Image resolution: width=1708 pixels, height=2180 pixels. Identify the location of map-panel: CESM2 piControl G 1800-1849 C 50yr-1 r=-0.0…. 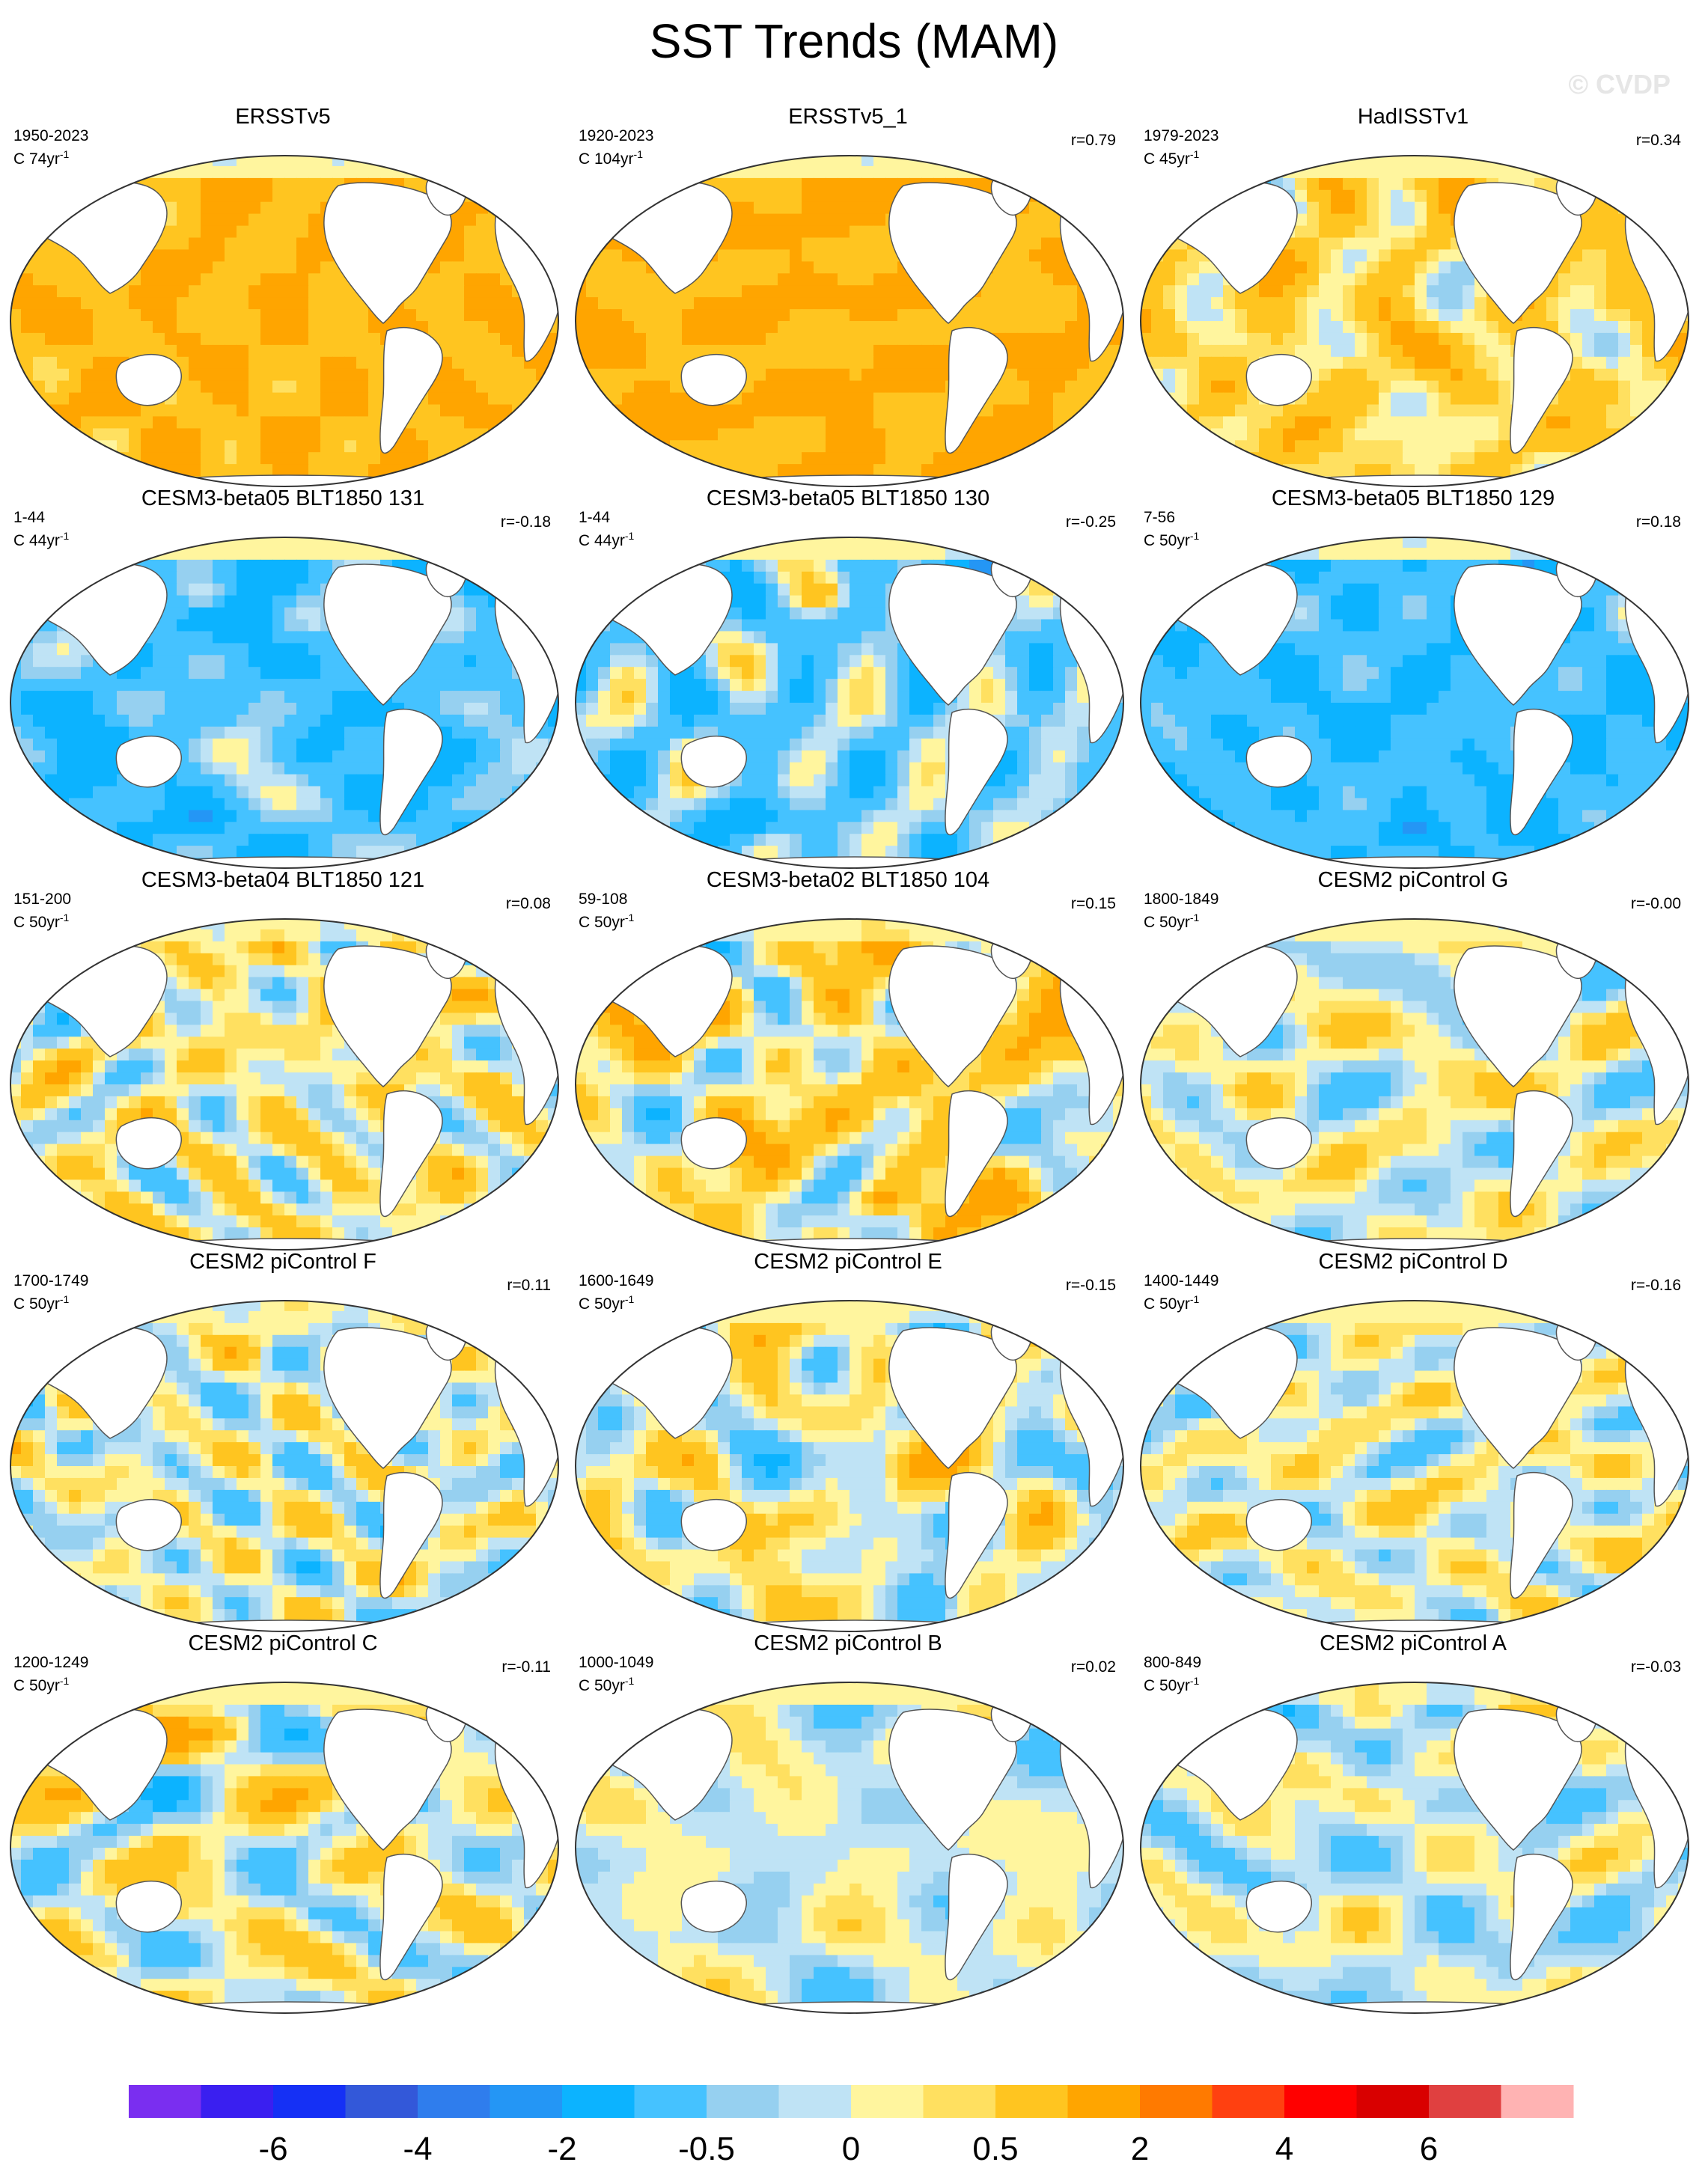
(1413, 1062).